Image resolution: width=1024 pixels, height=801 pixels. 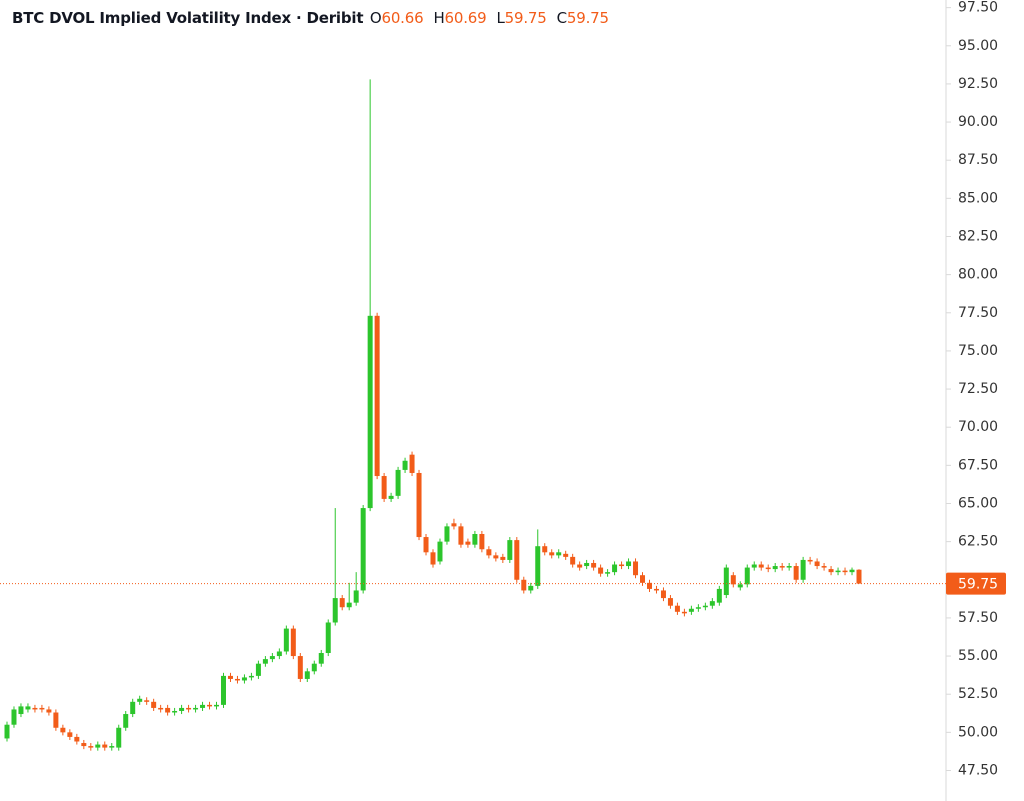 What do you see at coordinates (978, 542) in the screenshot?
I see `y-tick-label: 62.50` at bounding box center [978, 542].